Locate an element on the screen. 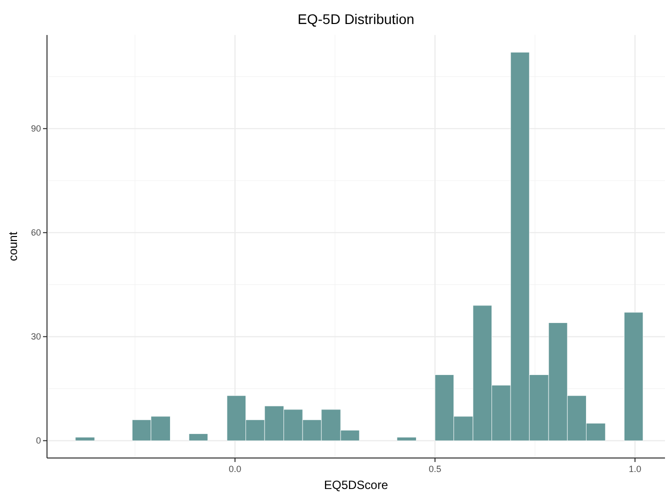  x-axis-title: EQ5DScore is located at coordinates (356, 485).